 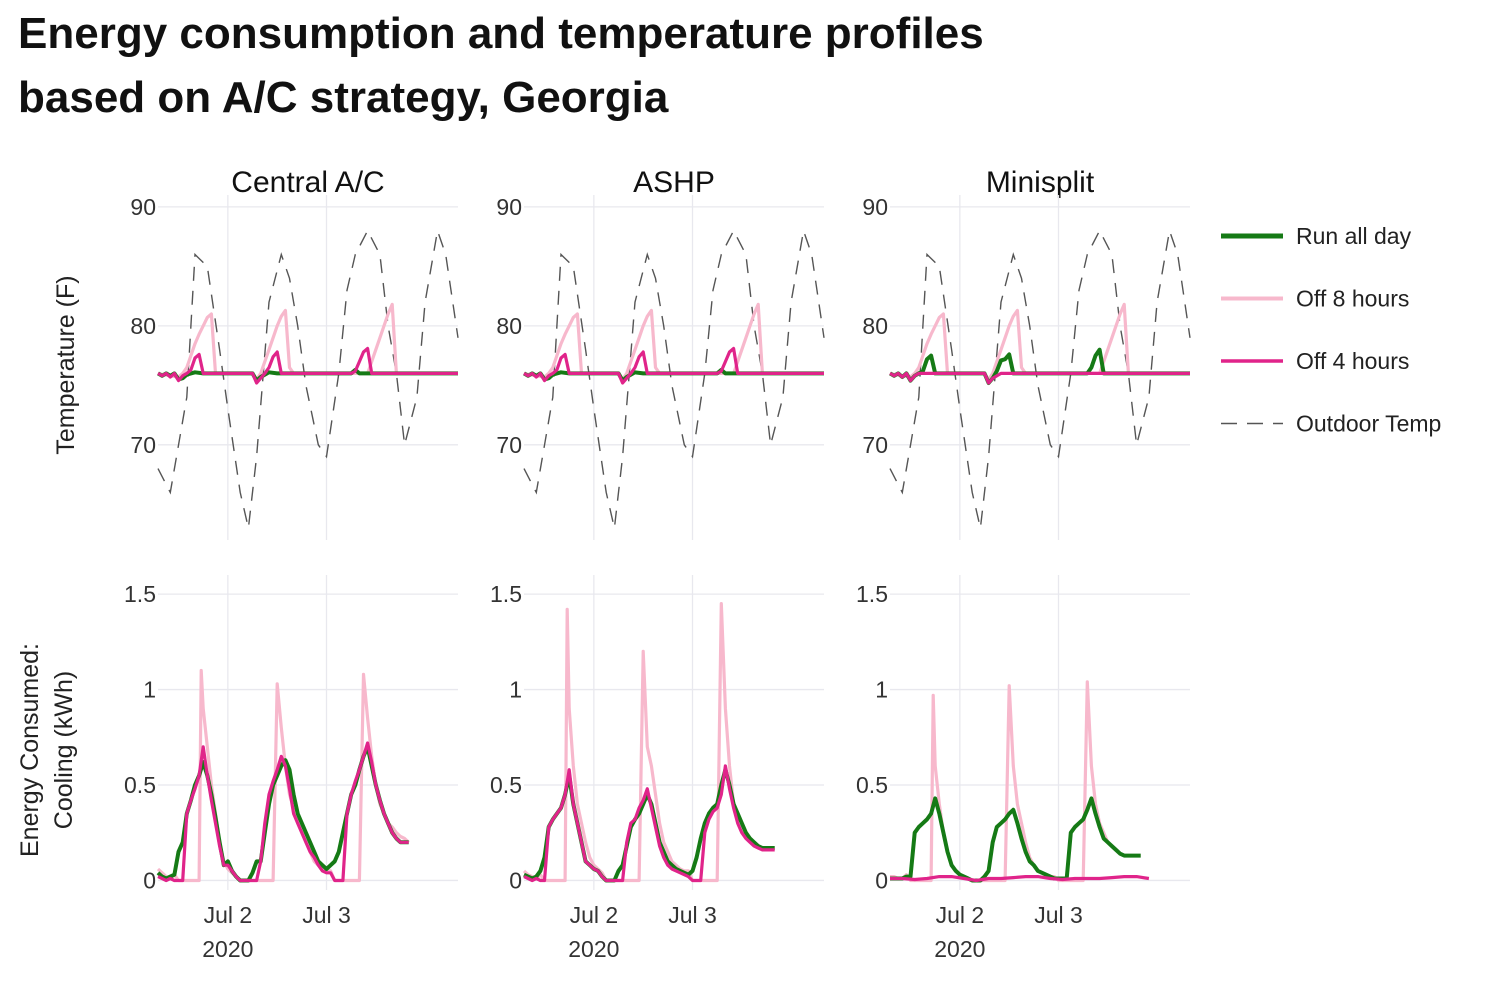 I want to click on legend-label: Run all day, so click(x=1354, y=236).